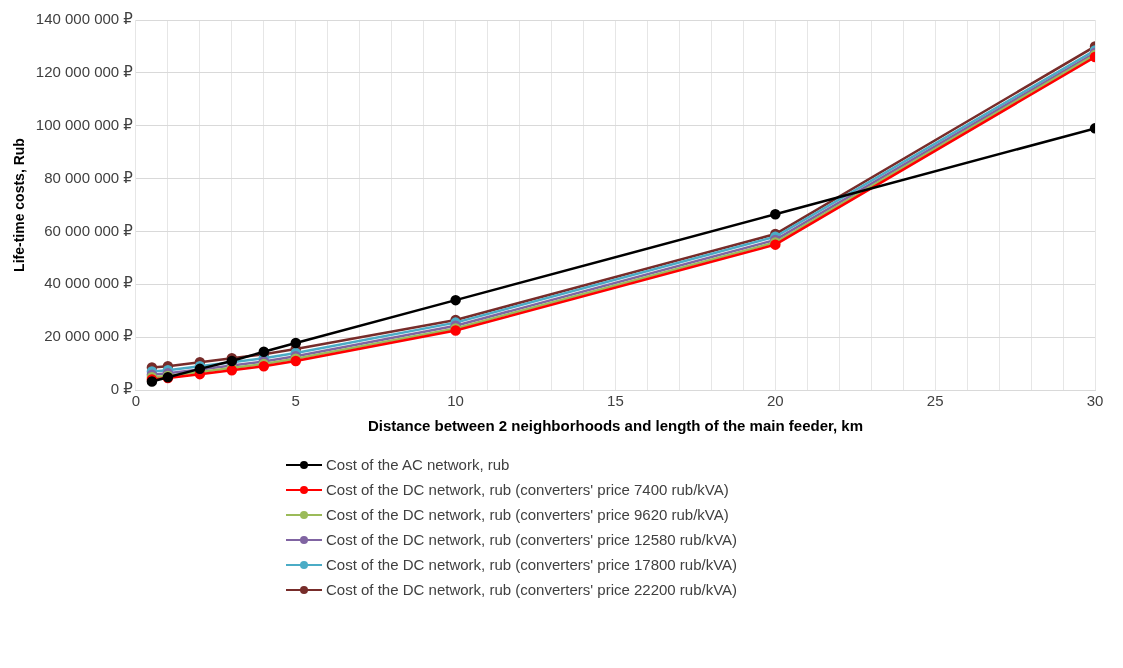 This screenshot has height=668, width=1123. I want to click on y-tick-label: 40 000 000 ₽, so click(89, 283).